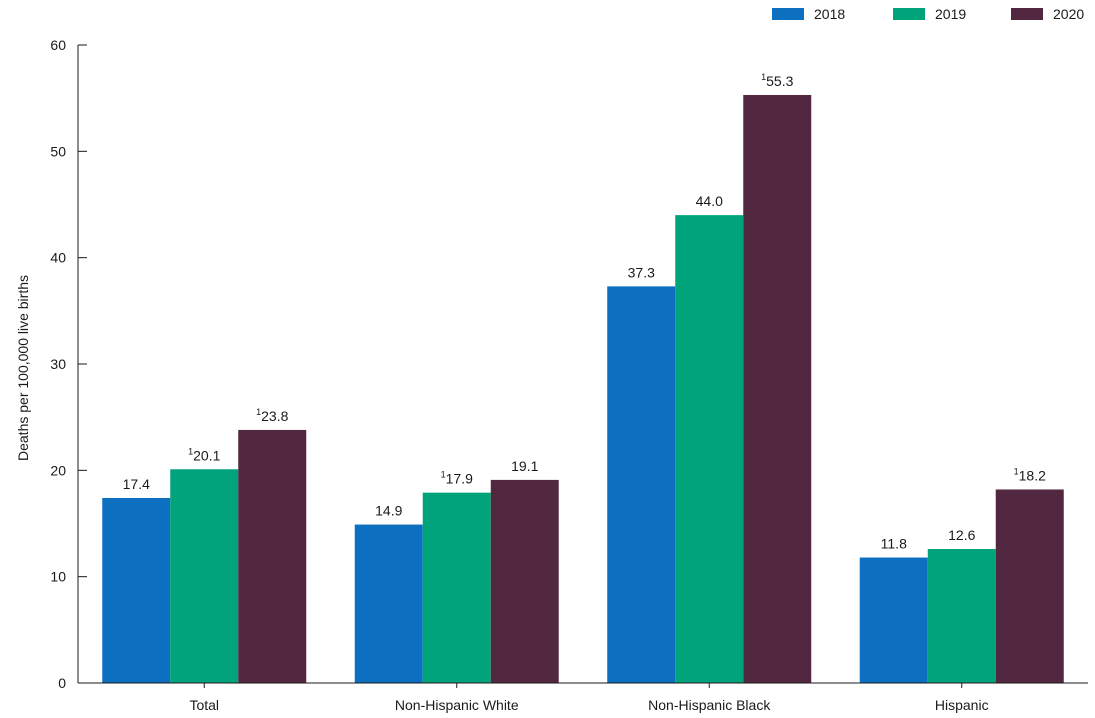  What do you see at coordinates (272, 415) in the screenshot?
I see `data-label: 123.8` at bounding box center [272, 415].